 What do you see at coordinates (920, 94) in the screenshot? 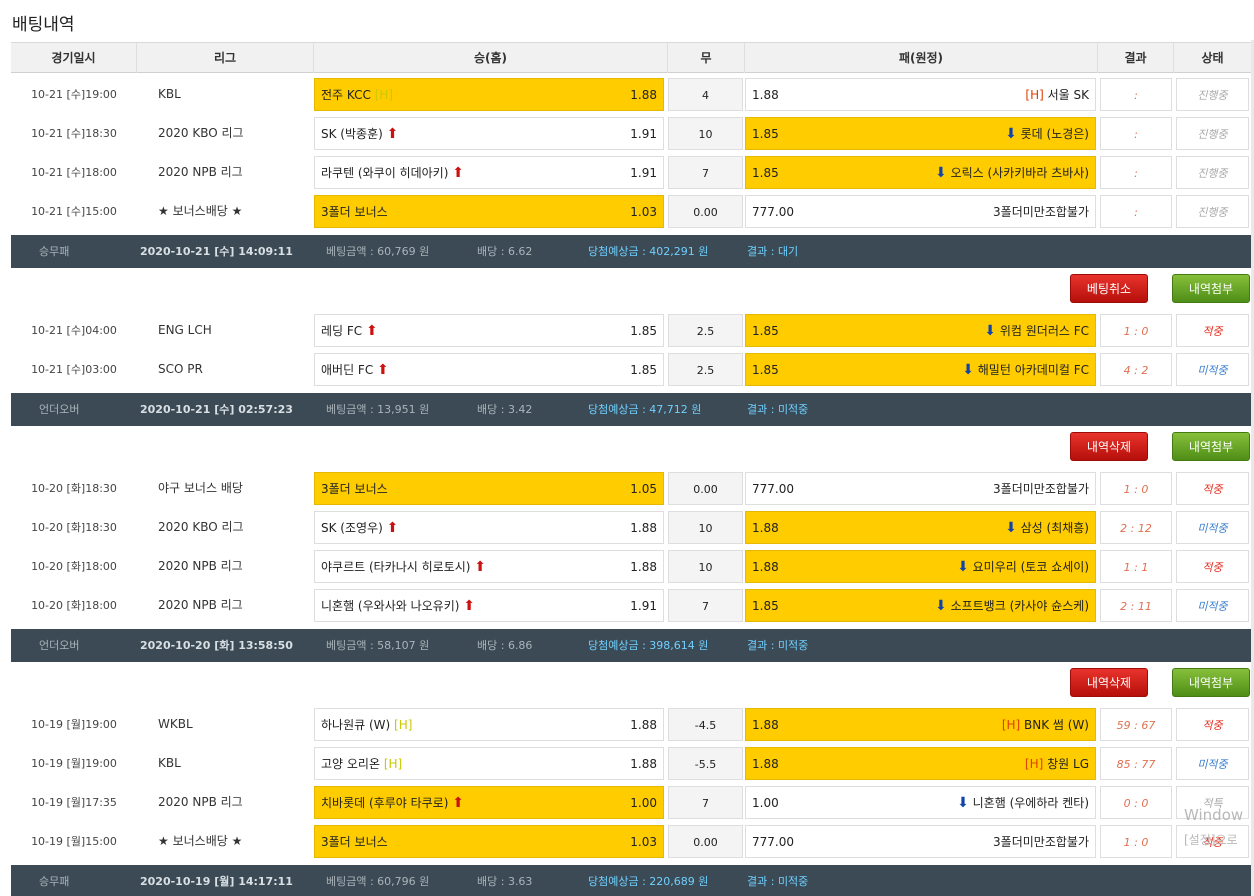
I see `away-bet-cell: 1.88 [H] 서울 SK` at bounding box center [920, 94].